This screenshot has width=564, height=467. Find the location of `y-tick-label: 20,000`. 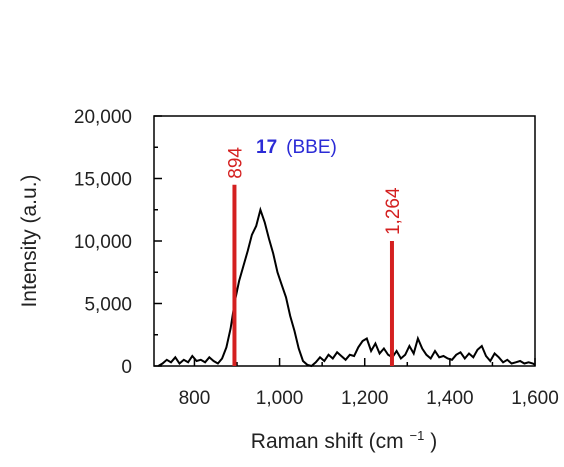

y-tick-label: 20,000 is located at coordinates (103, 117).